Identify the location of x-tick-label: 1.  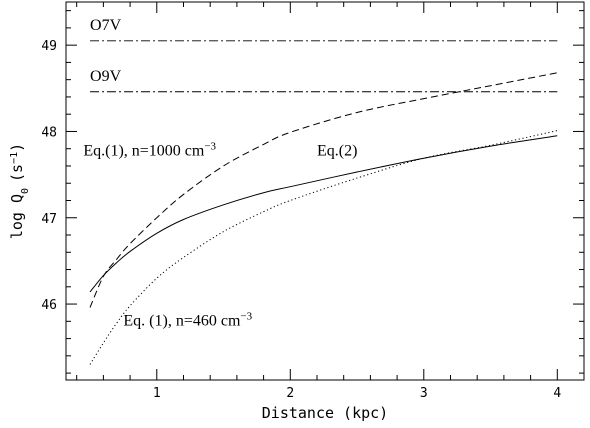
(157, 393).